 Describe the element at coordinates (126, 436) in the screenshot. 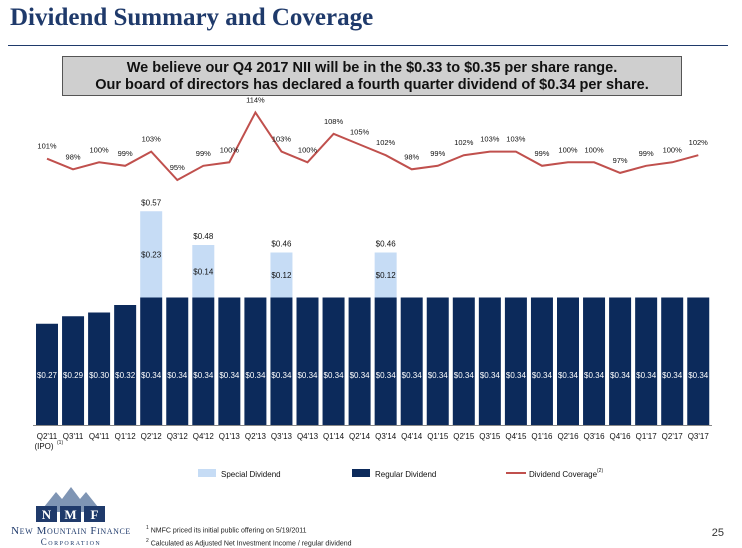

I see `x-tick-label: Q1'12` at that location.